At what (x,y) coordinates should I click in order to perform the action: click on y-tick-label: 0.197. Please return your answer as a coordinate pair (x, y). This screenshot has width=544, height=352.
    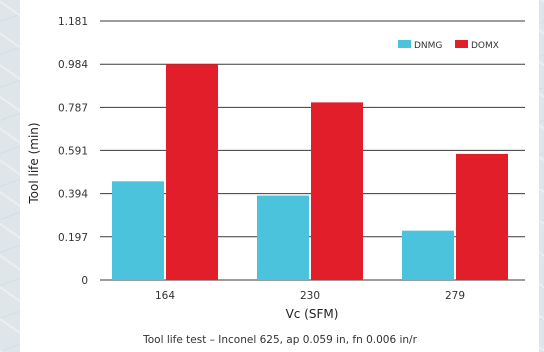
    Looking at the image, I should click on (73, 238).